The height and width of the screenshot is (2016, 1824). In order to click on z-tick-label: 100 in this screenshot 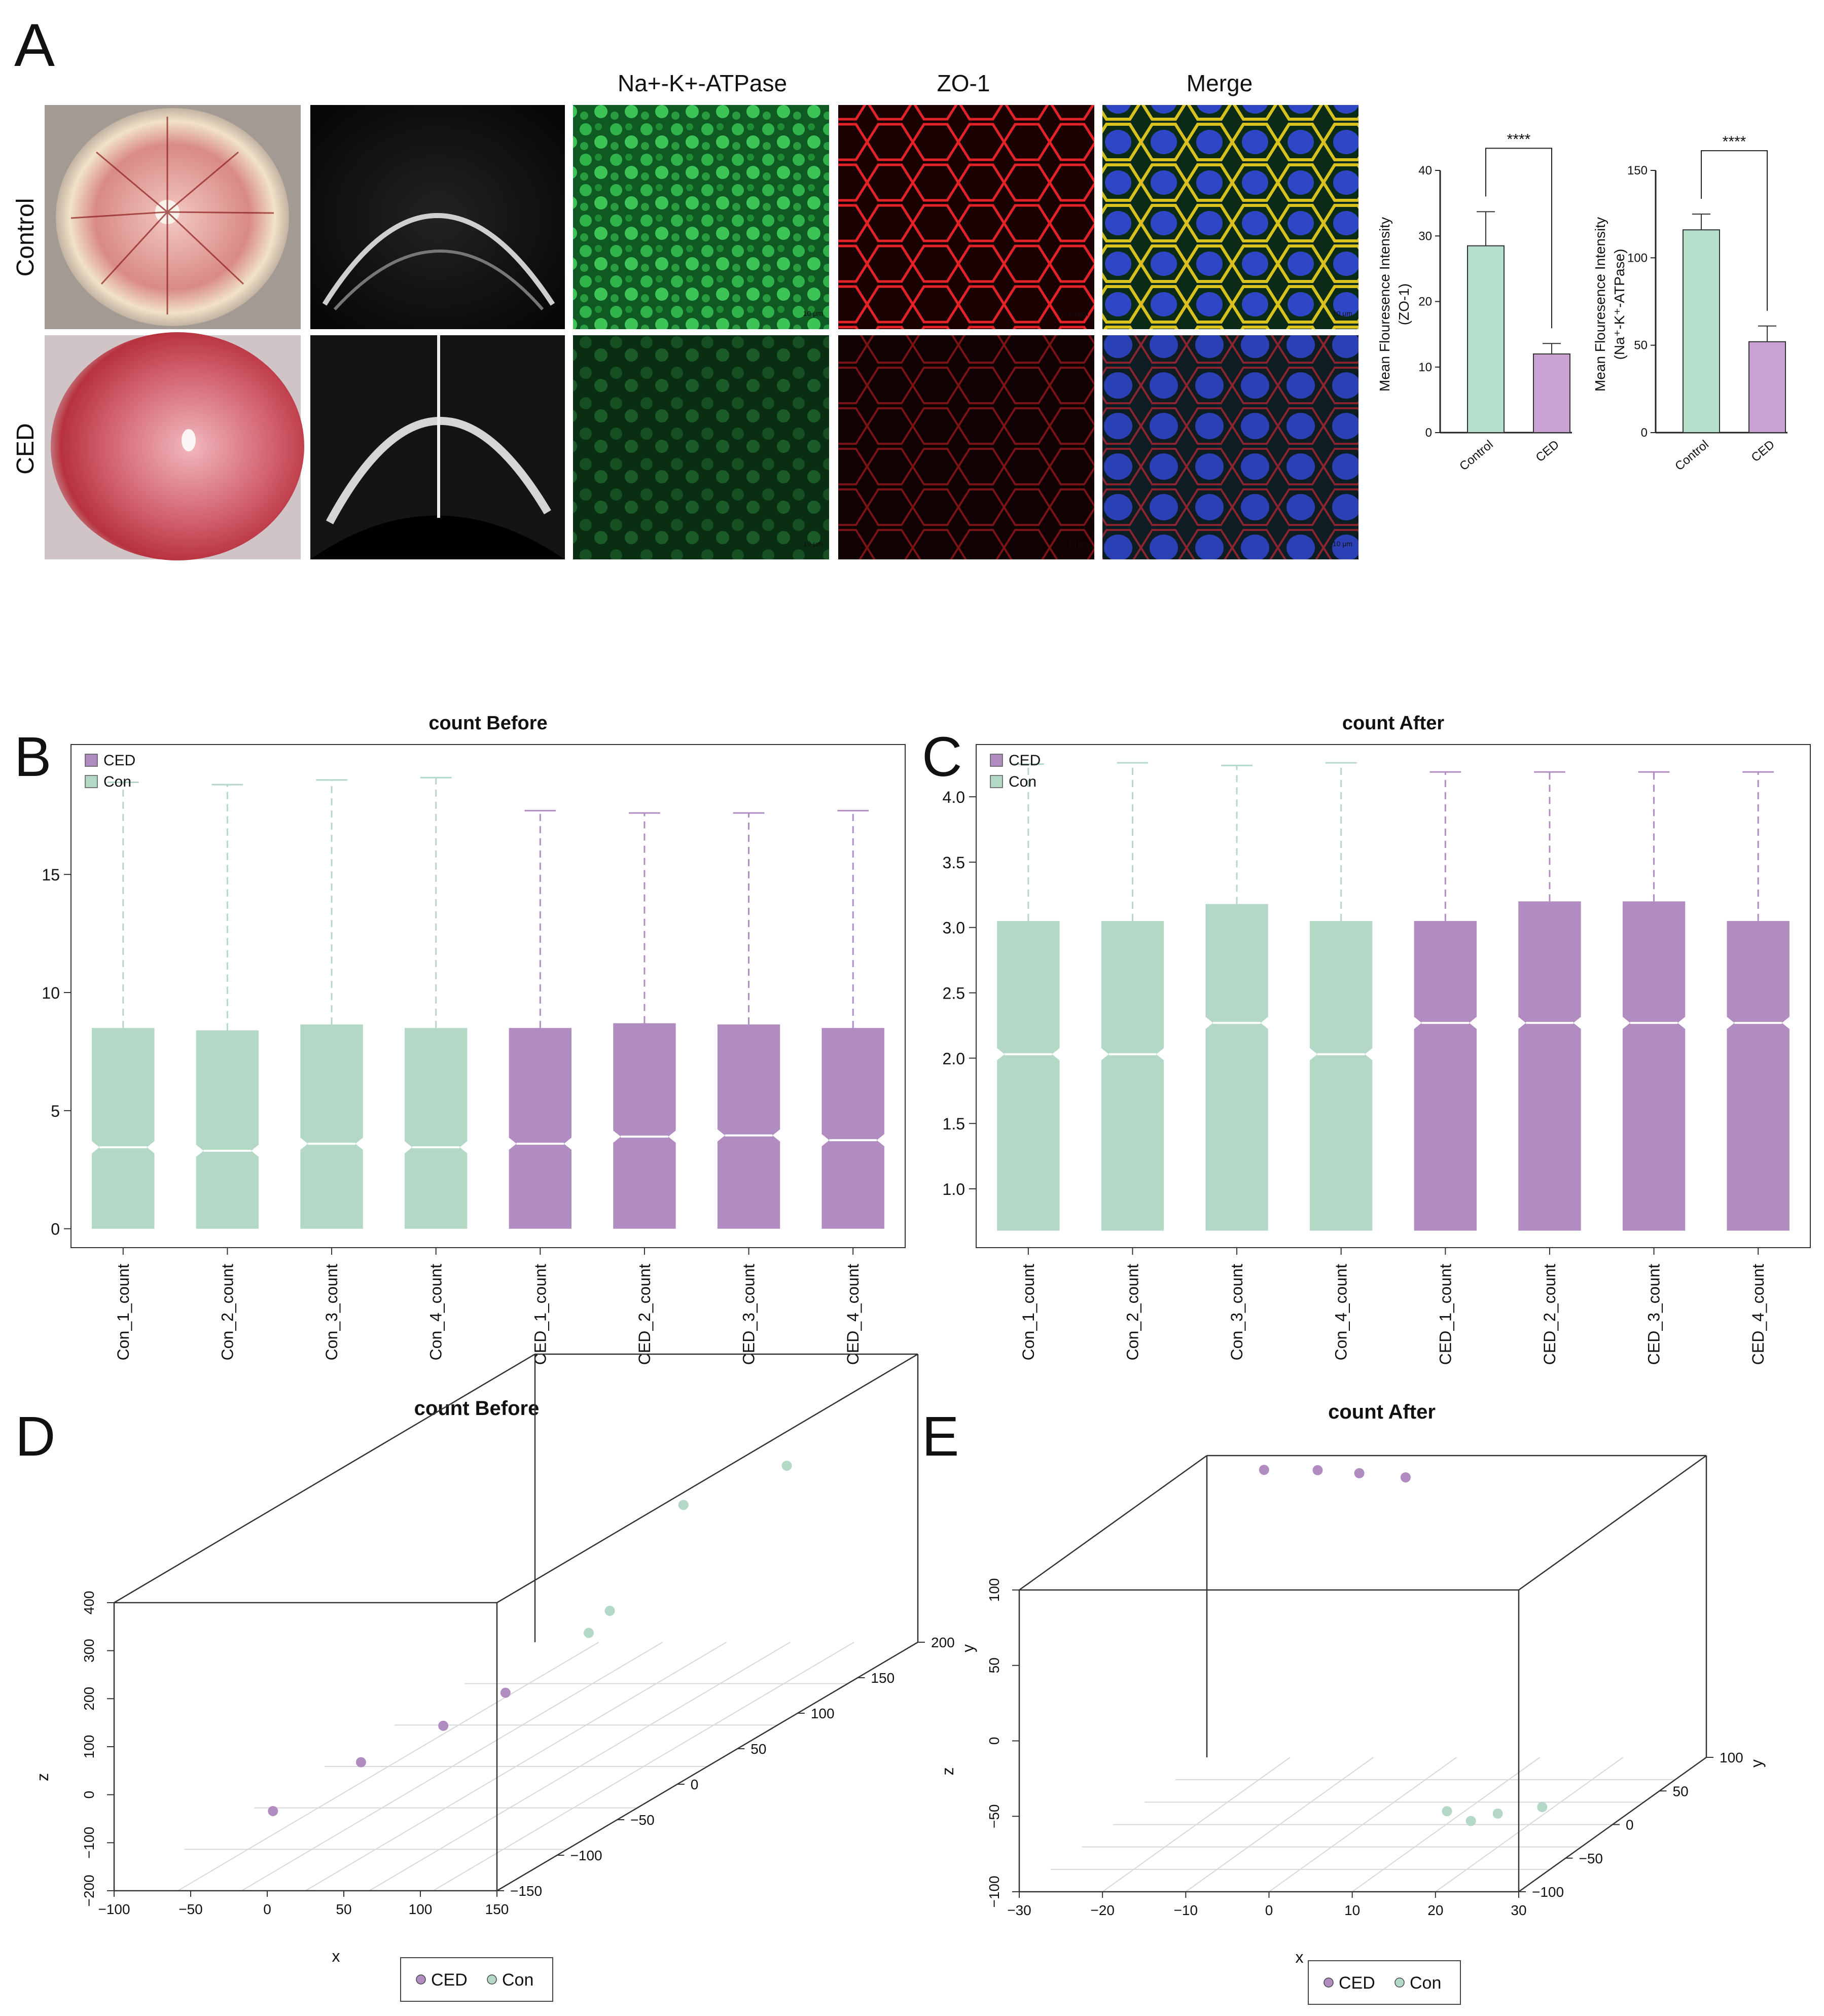, I will do `click(994, 1590)`.